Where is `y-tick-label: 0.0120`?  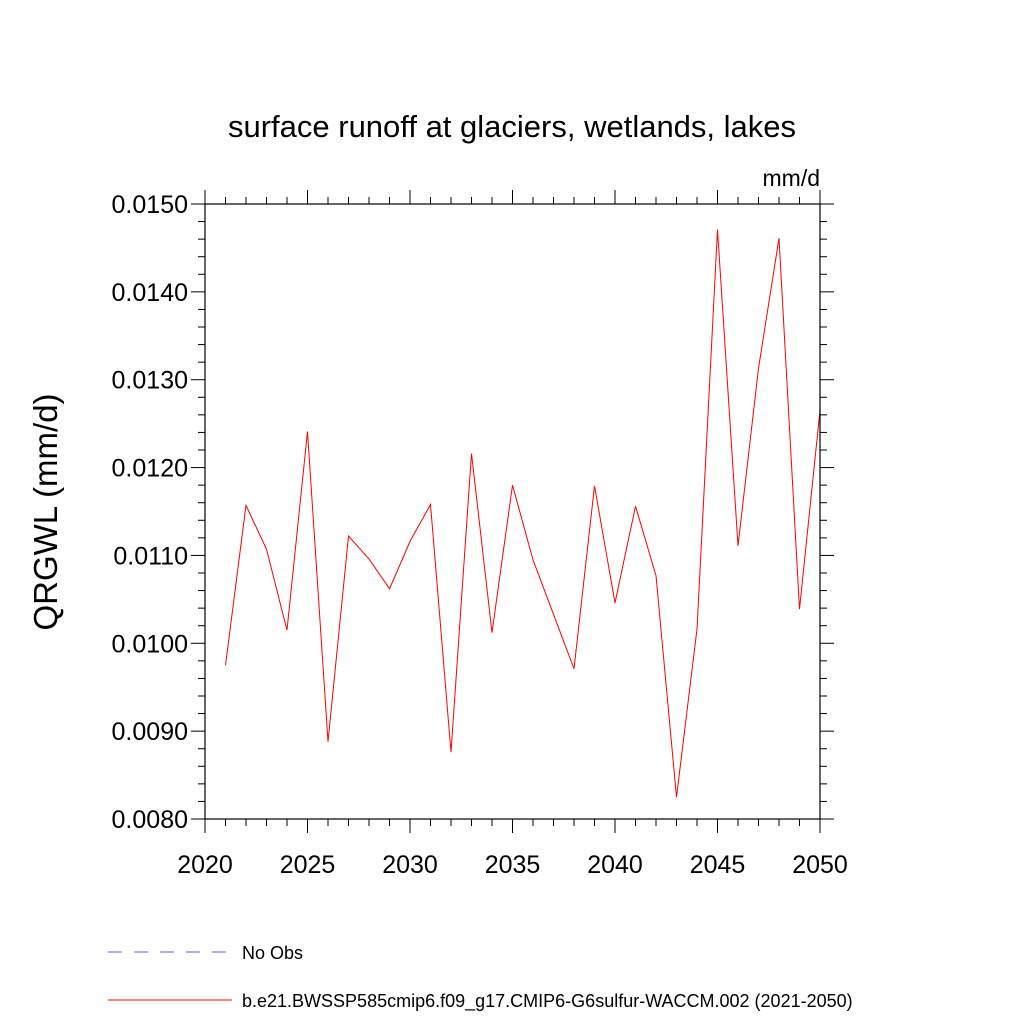
y-tick-label: 0.0120 is located at coordinates (150, 469).